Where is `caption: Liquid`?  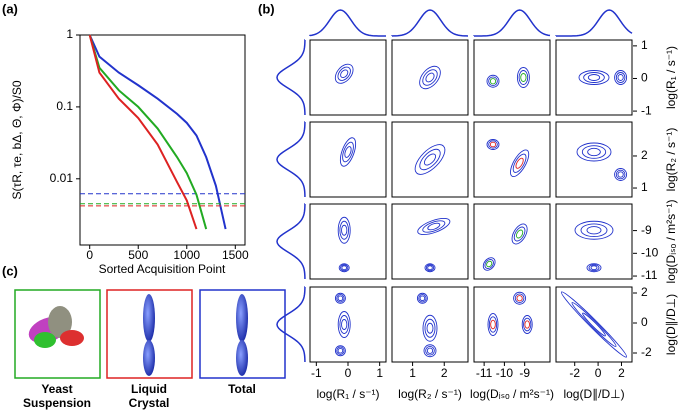
caption: Liquid is located at coordinates (149, 389).